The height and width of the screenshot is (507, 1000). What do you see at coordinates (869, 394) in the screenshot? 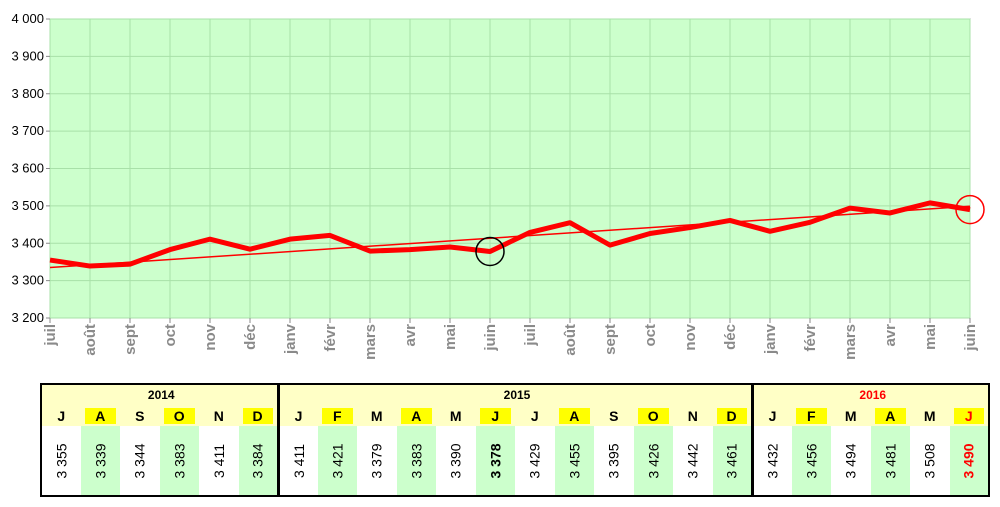
I see `year-label: 2016` at bounding box center [869, 394].